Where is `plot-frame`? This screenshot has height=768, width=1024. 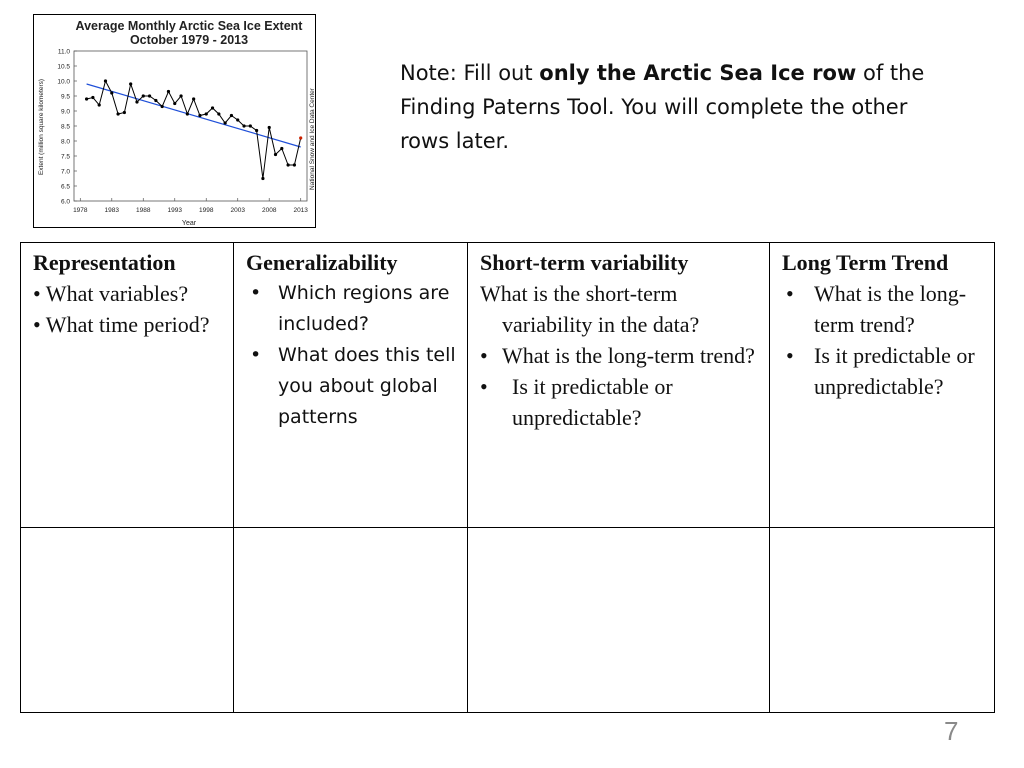
plot-frame is located at coordinates (190, 126).